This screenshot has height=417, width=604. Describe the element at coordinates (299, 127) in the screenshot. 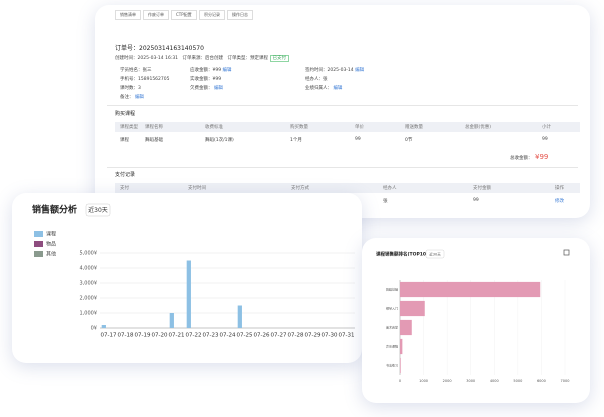

I see `th: 购买数量` at that location.